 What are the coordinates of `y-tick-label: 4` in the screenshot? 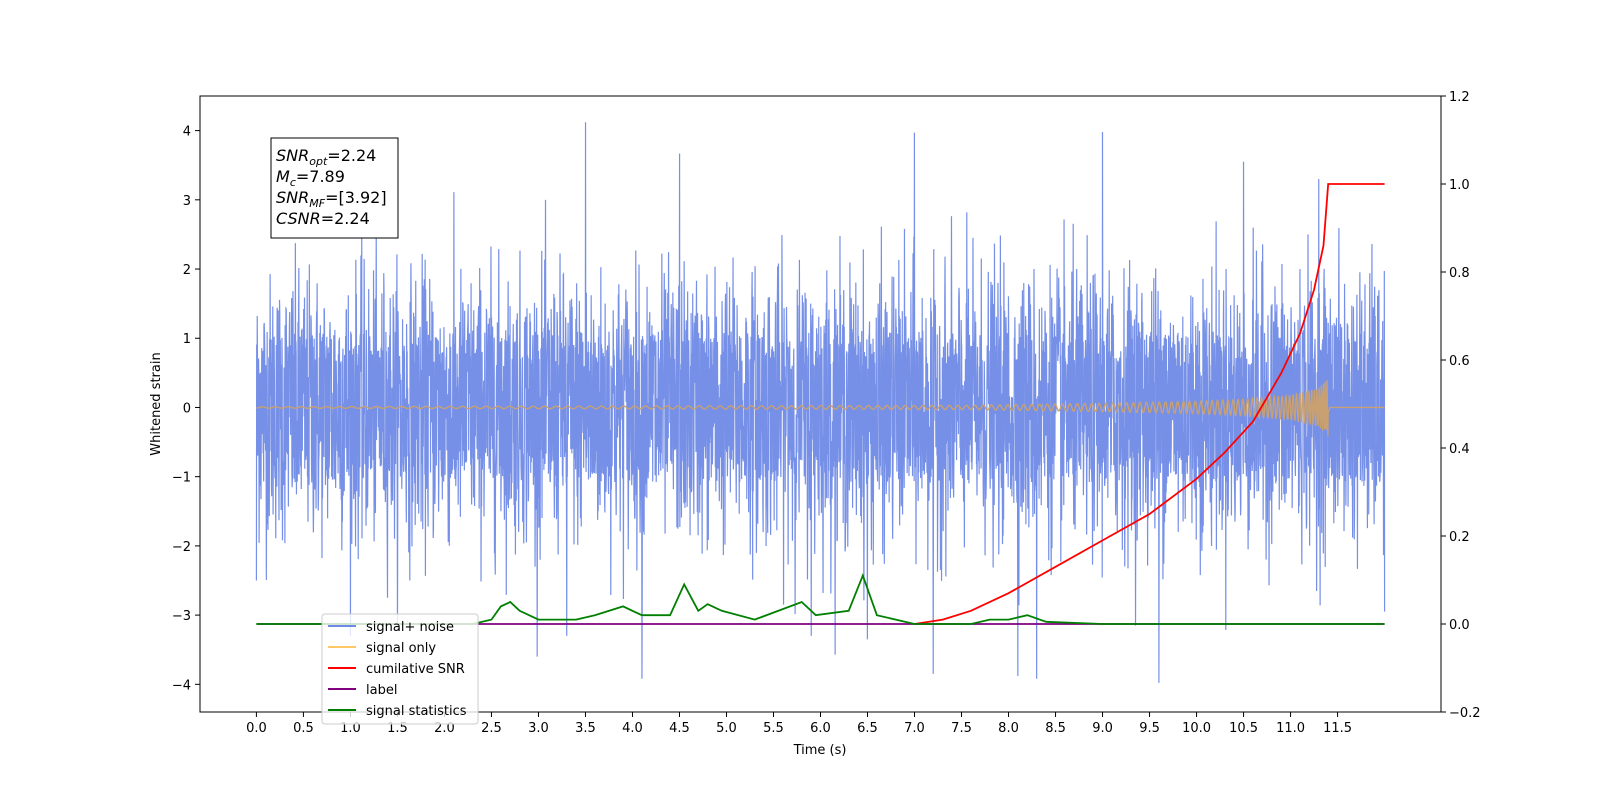 It's located at (187, 132).